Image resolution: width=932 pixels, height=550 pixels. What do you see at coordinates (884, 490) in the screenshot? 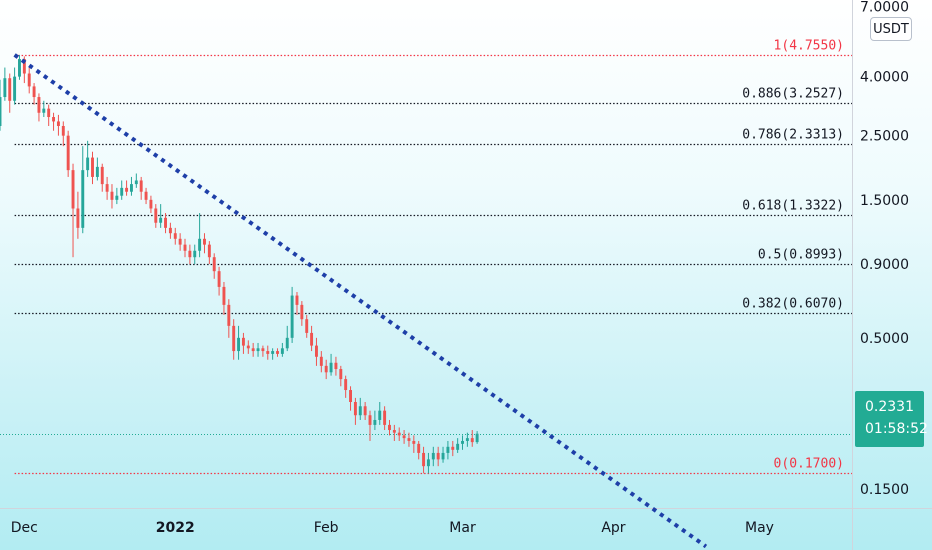
I see `price-tick-label: 0.1500` at bounding box center [884, 490].